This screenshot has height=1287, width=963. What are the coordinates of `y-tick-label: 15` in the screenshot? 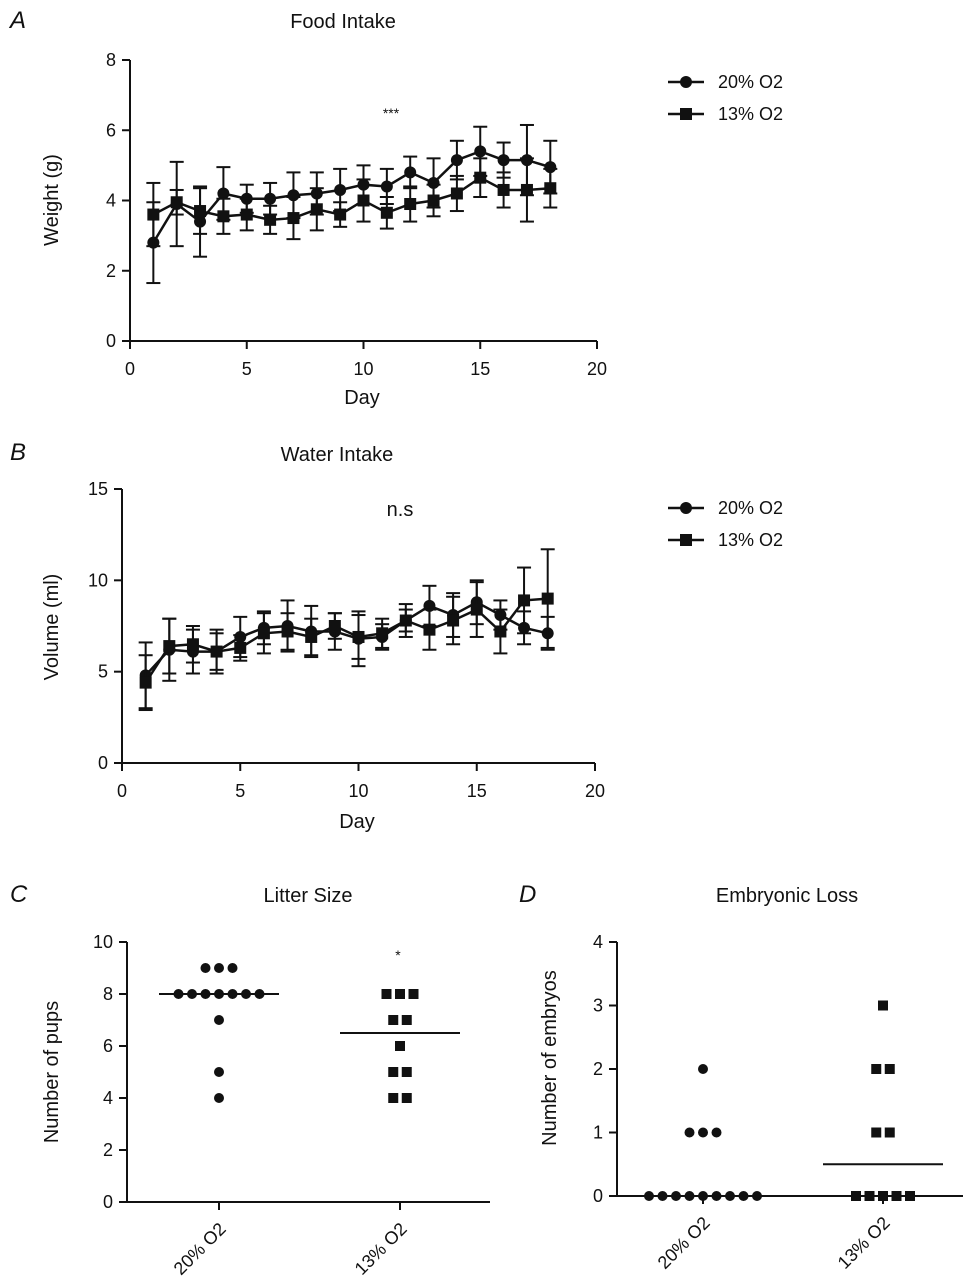 It's located at (98, 489).